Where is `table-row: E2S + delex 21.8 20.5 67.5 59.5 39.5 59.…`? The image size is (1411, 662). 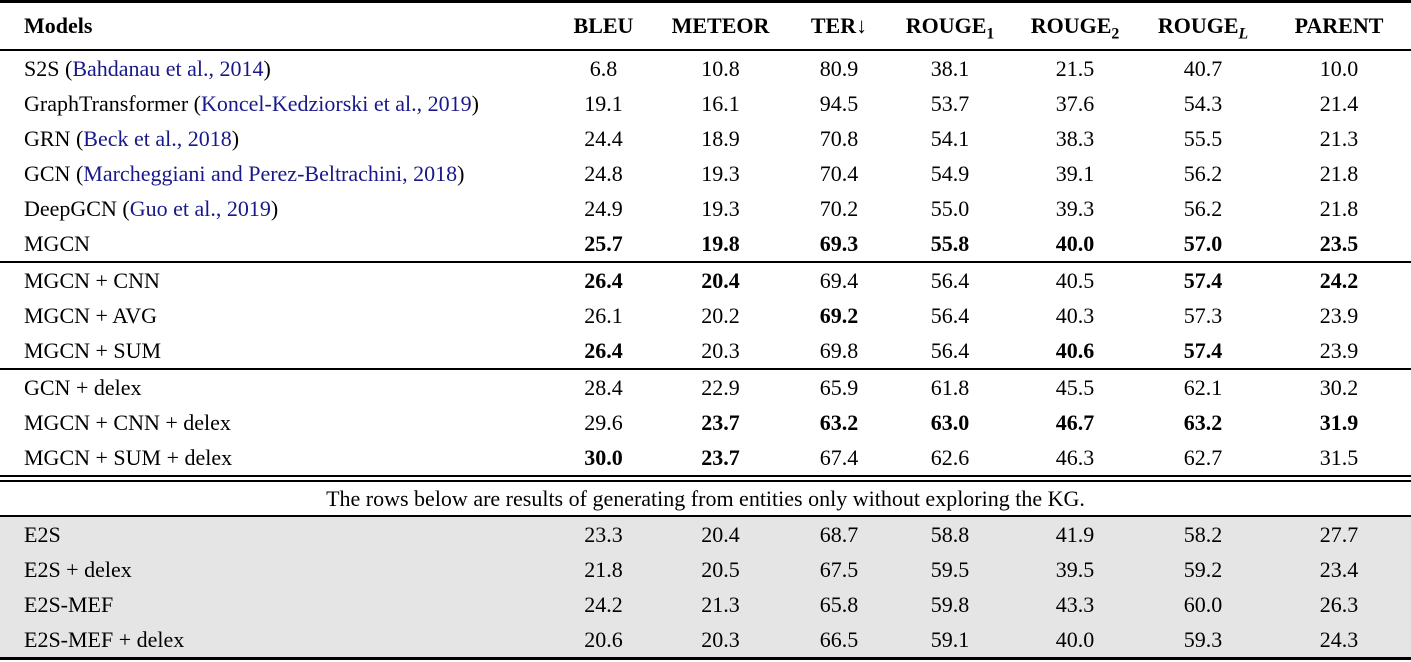
table-row: E2S + delex 21.8 20.5 67.5 59.5 39.5 59.… is located at coordinates (705, 569).